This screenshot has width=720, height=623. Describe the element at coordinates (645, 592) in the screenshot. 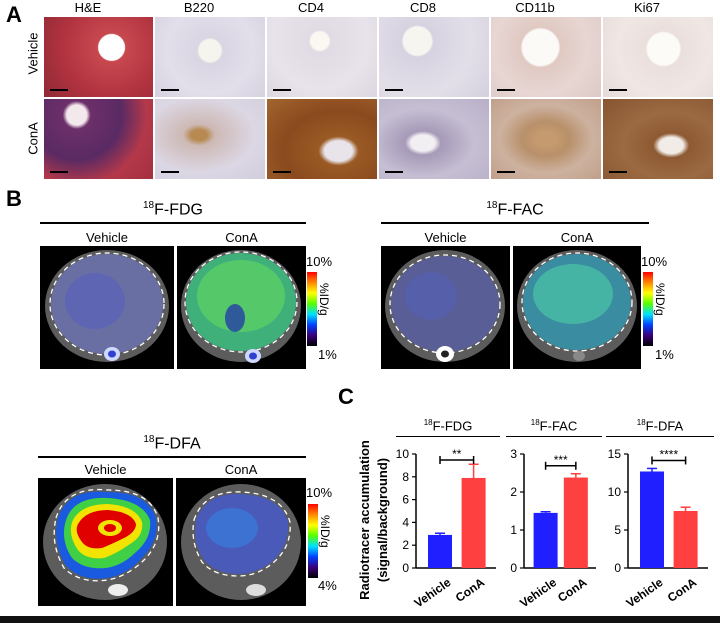

I see `chart-2-category-label-0: Vehicle` at that location.